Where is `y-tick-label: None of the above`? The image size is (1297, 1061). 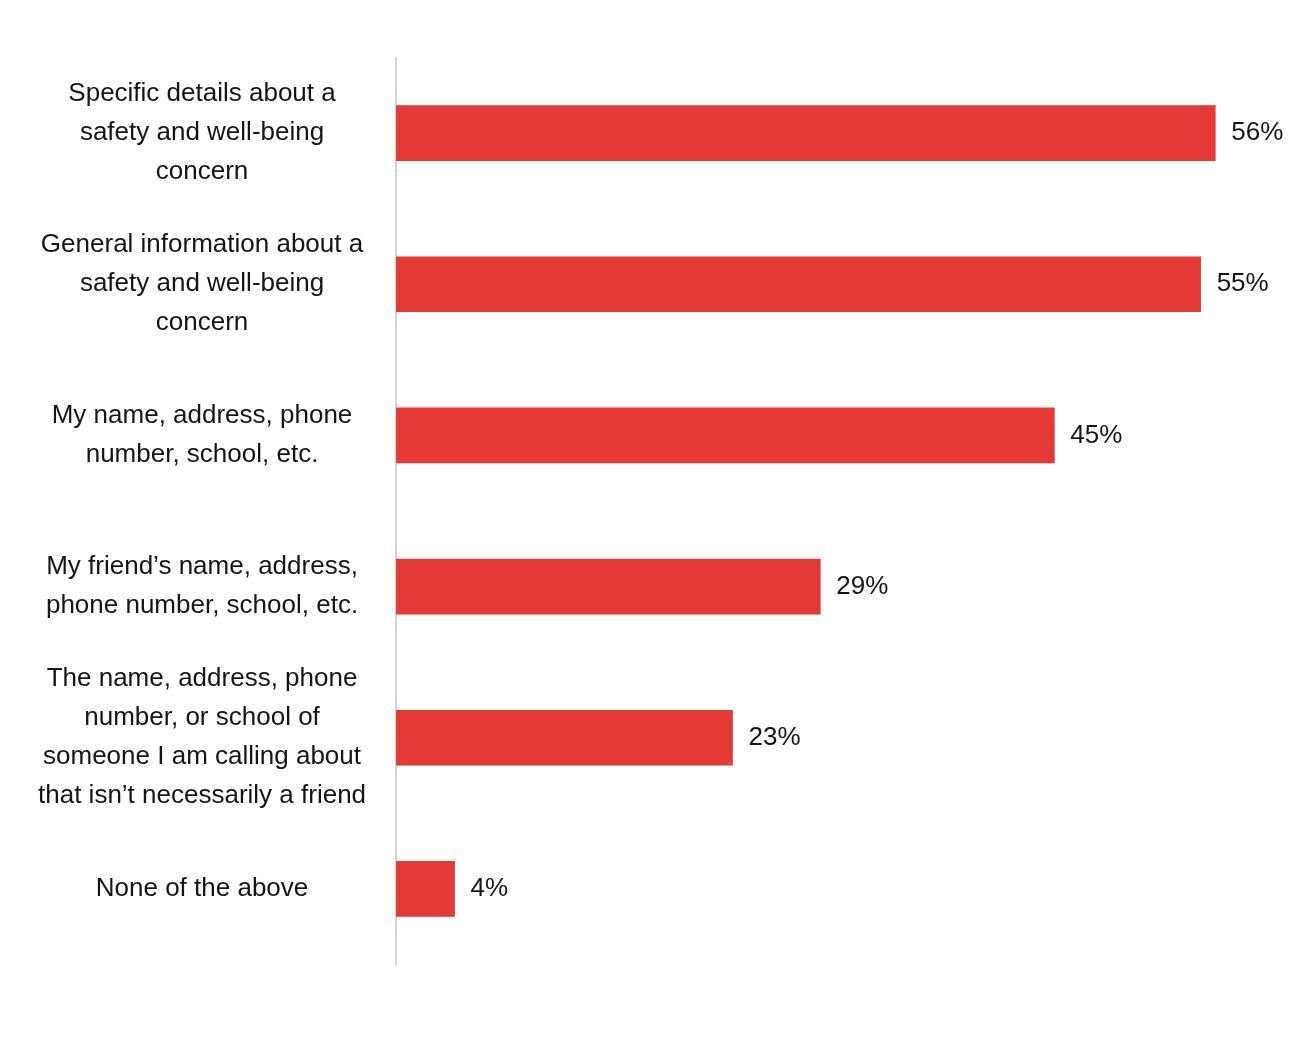 y-tick-label: None of the above is located at coordinates (202, 887).